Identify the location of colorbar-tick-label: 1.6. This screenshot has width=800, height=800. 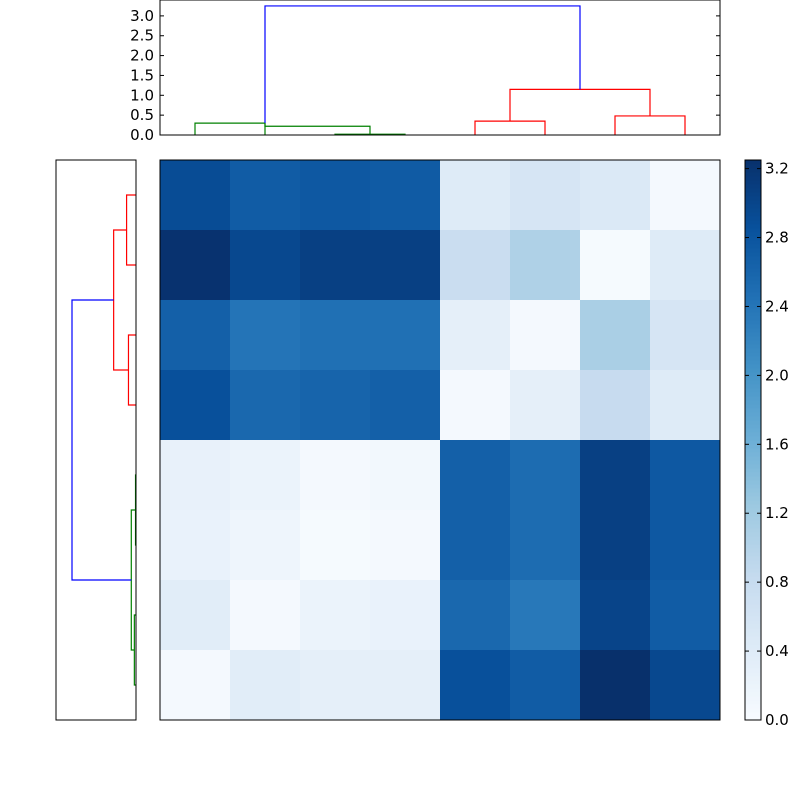
(777, 444).